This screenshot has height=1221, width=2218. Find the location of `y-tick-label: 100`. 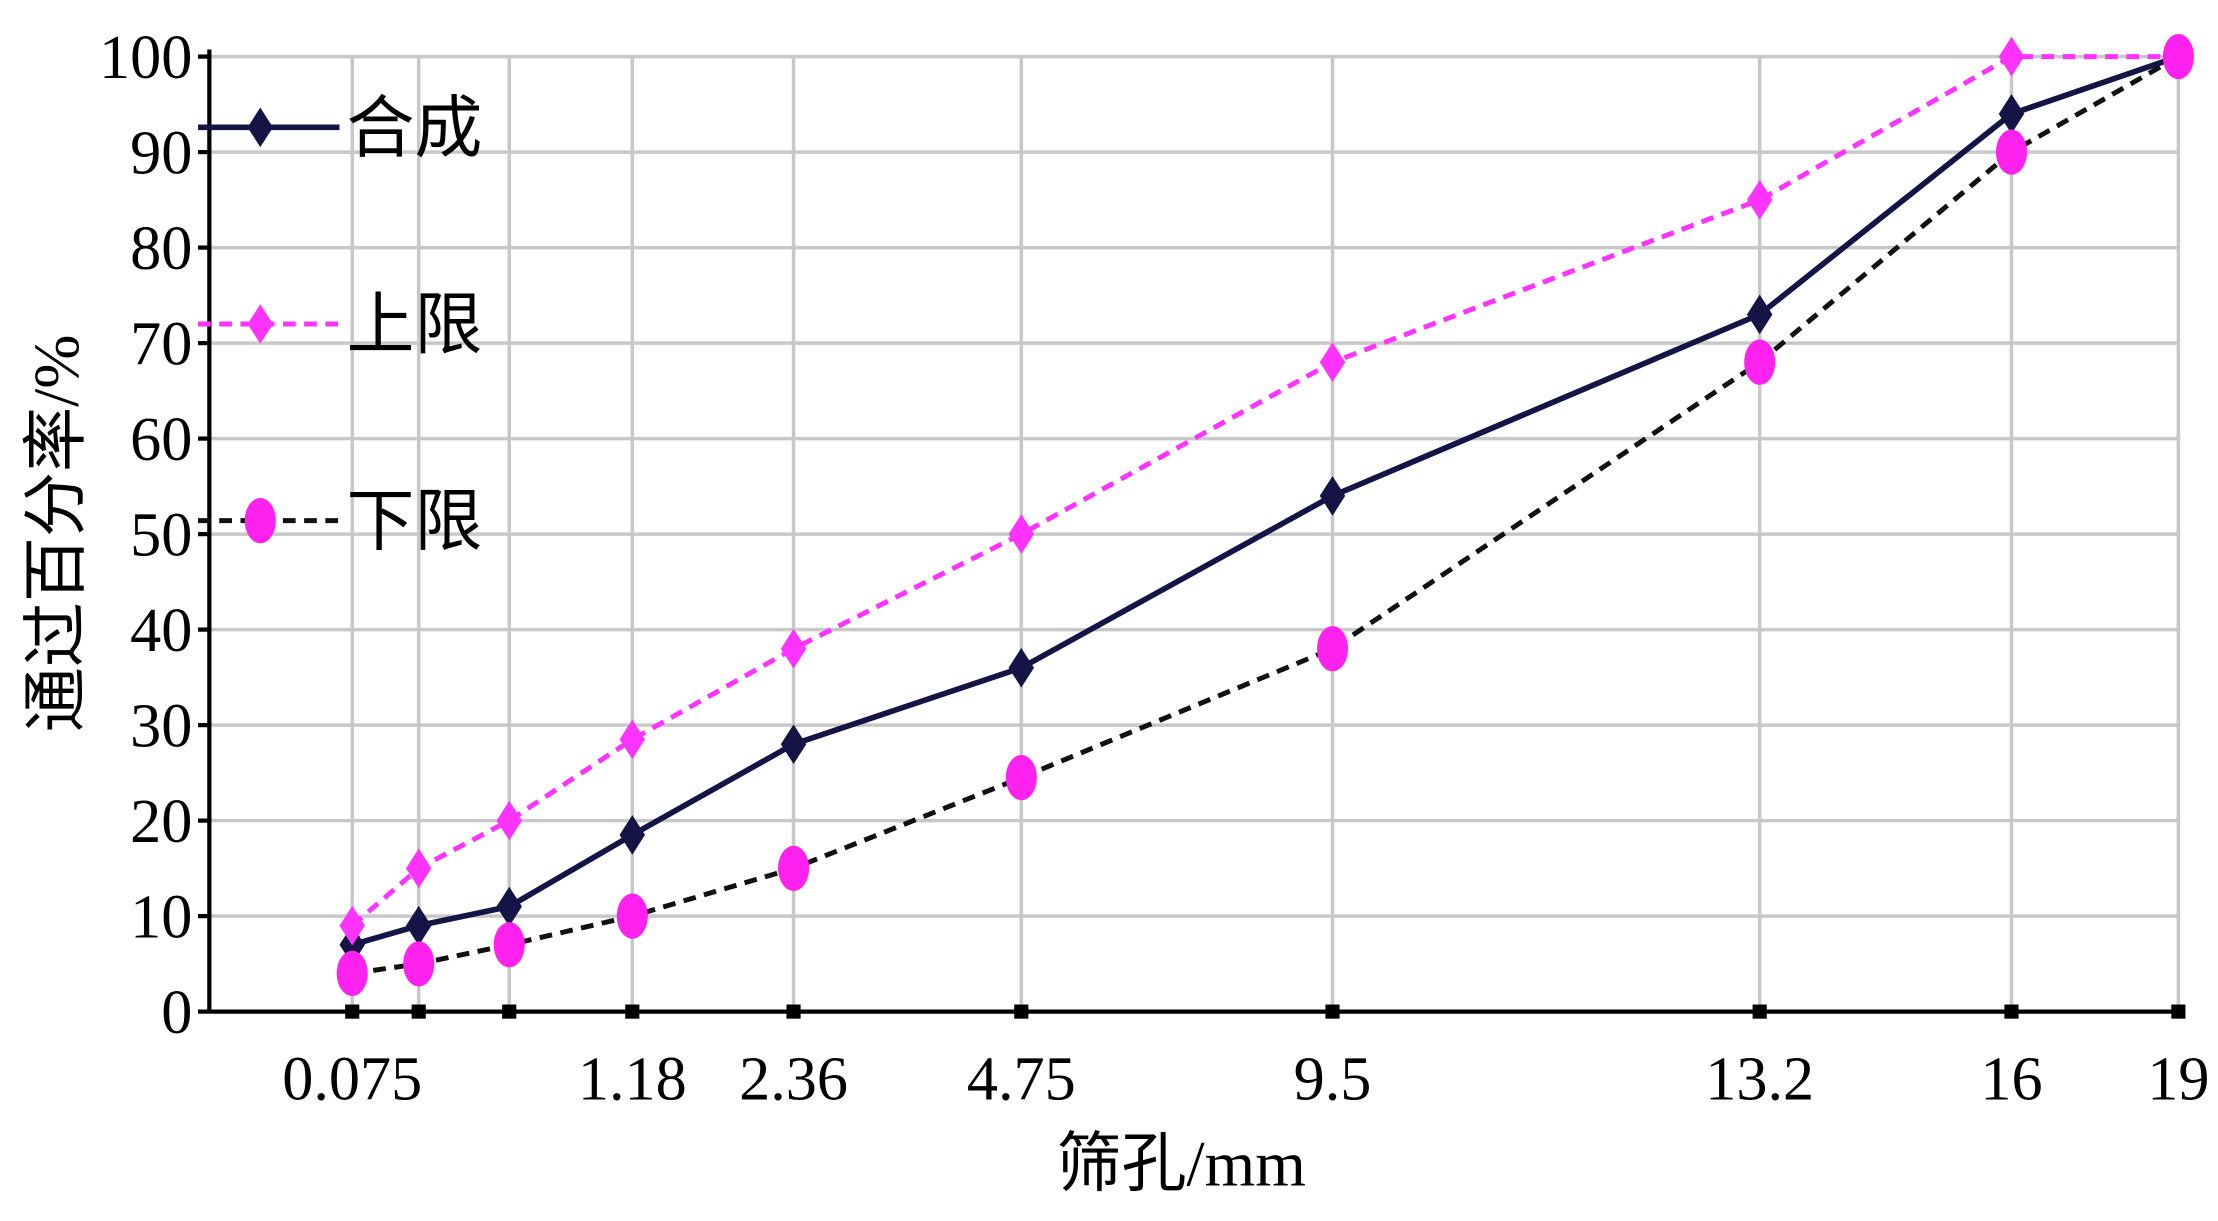

y-tick-label: 100 is located at coordinates (145, 58).